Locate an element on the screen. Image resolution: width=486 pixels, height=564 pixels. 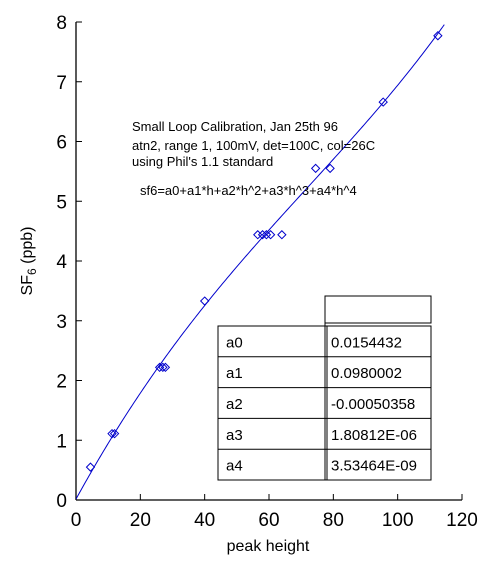
table-coef-value: 0.0154432 is located at coordinates (366, 342).